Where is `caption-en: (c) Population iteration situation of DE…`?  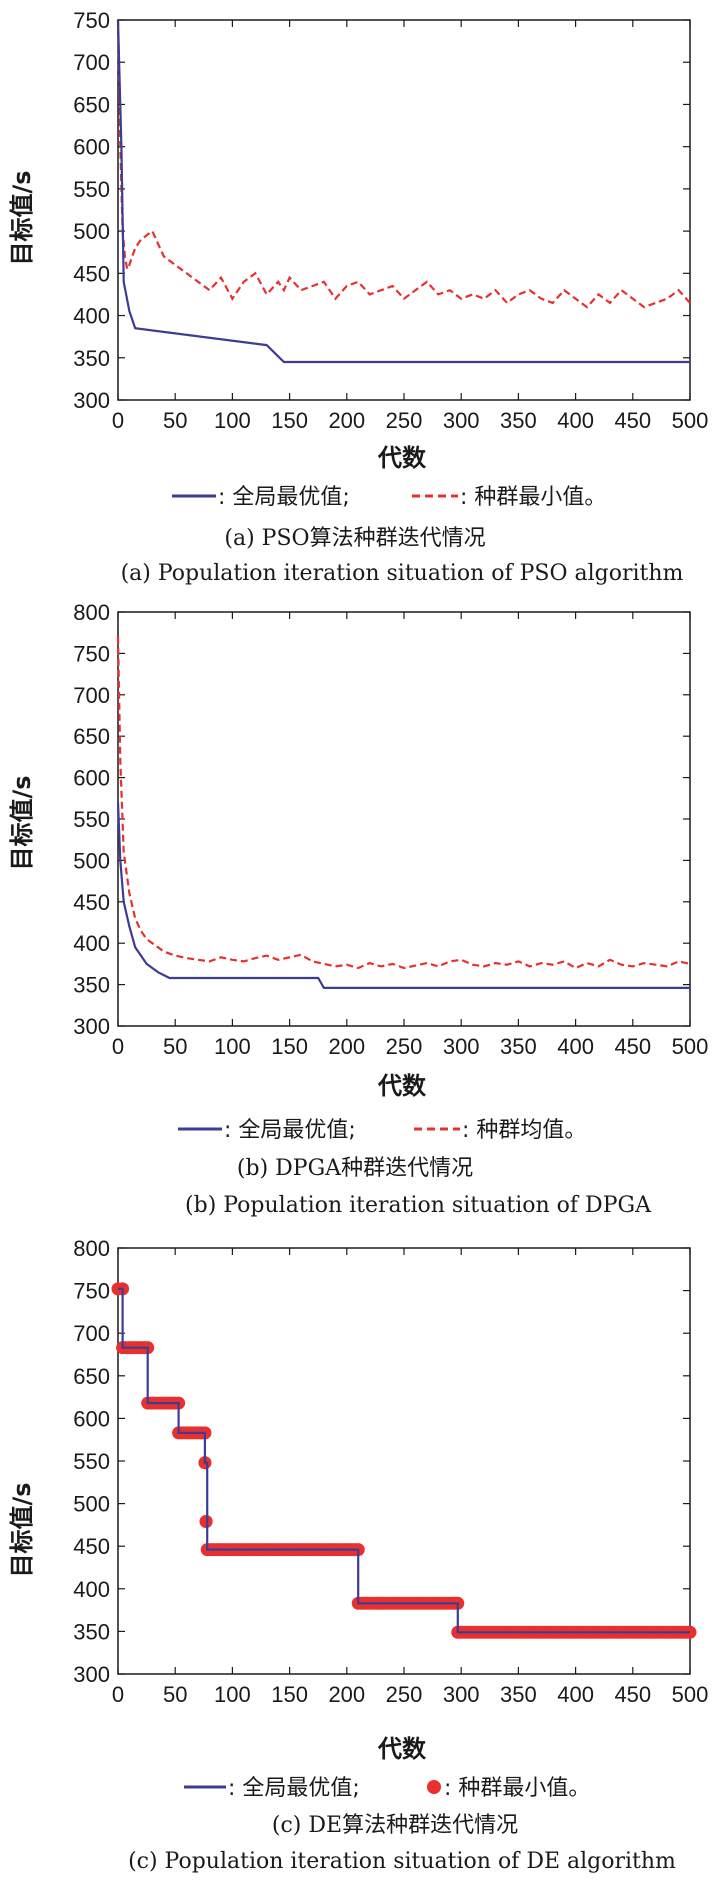 caption-en: (c) Population iteration situation of DE… is located at coordinates (402, 1861).